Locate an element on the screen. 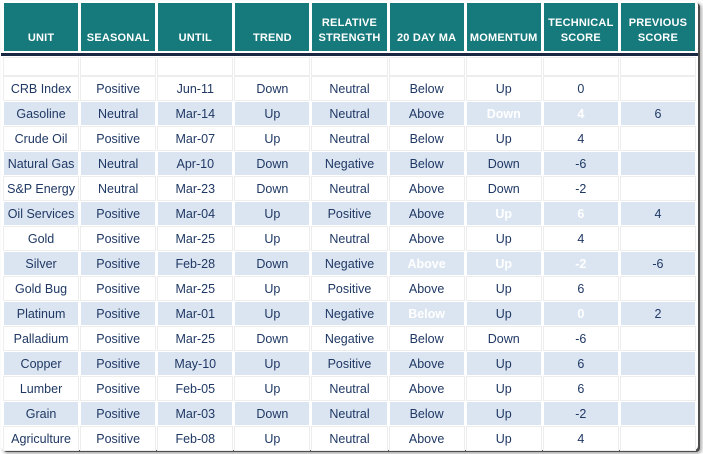 The height and width of the screenshot is (454, 703). cell-unit: Silver is located at coordinates (41, 263).